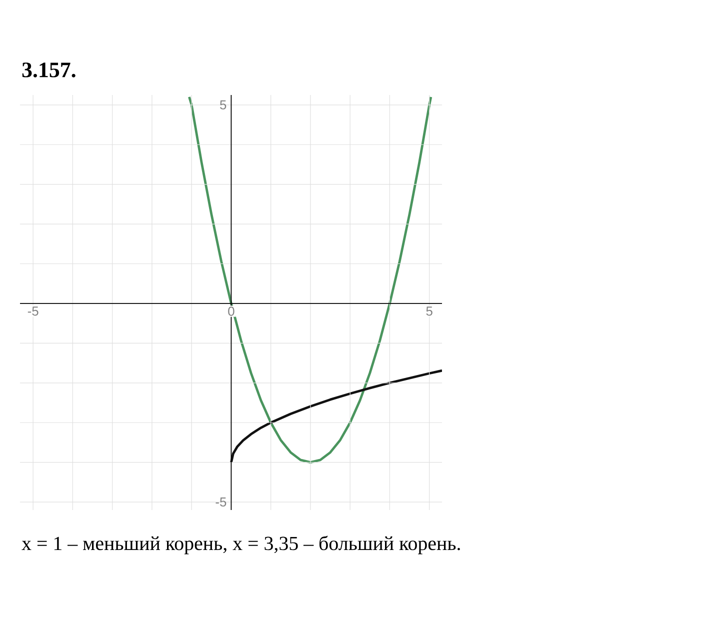  What do you see at coordinates (429, 311) in the screenshot?
I see `x-tick-label: 5` at bounding box center [429, 311].